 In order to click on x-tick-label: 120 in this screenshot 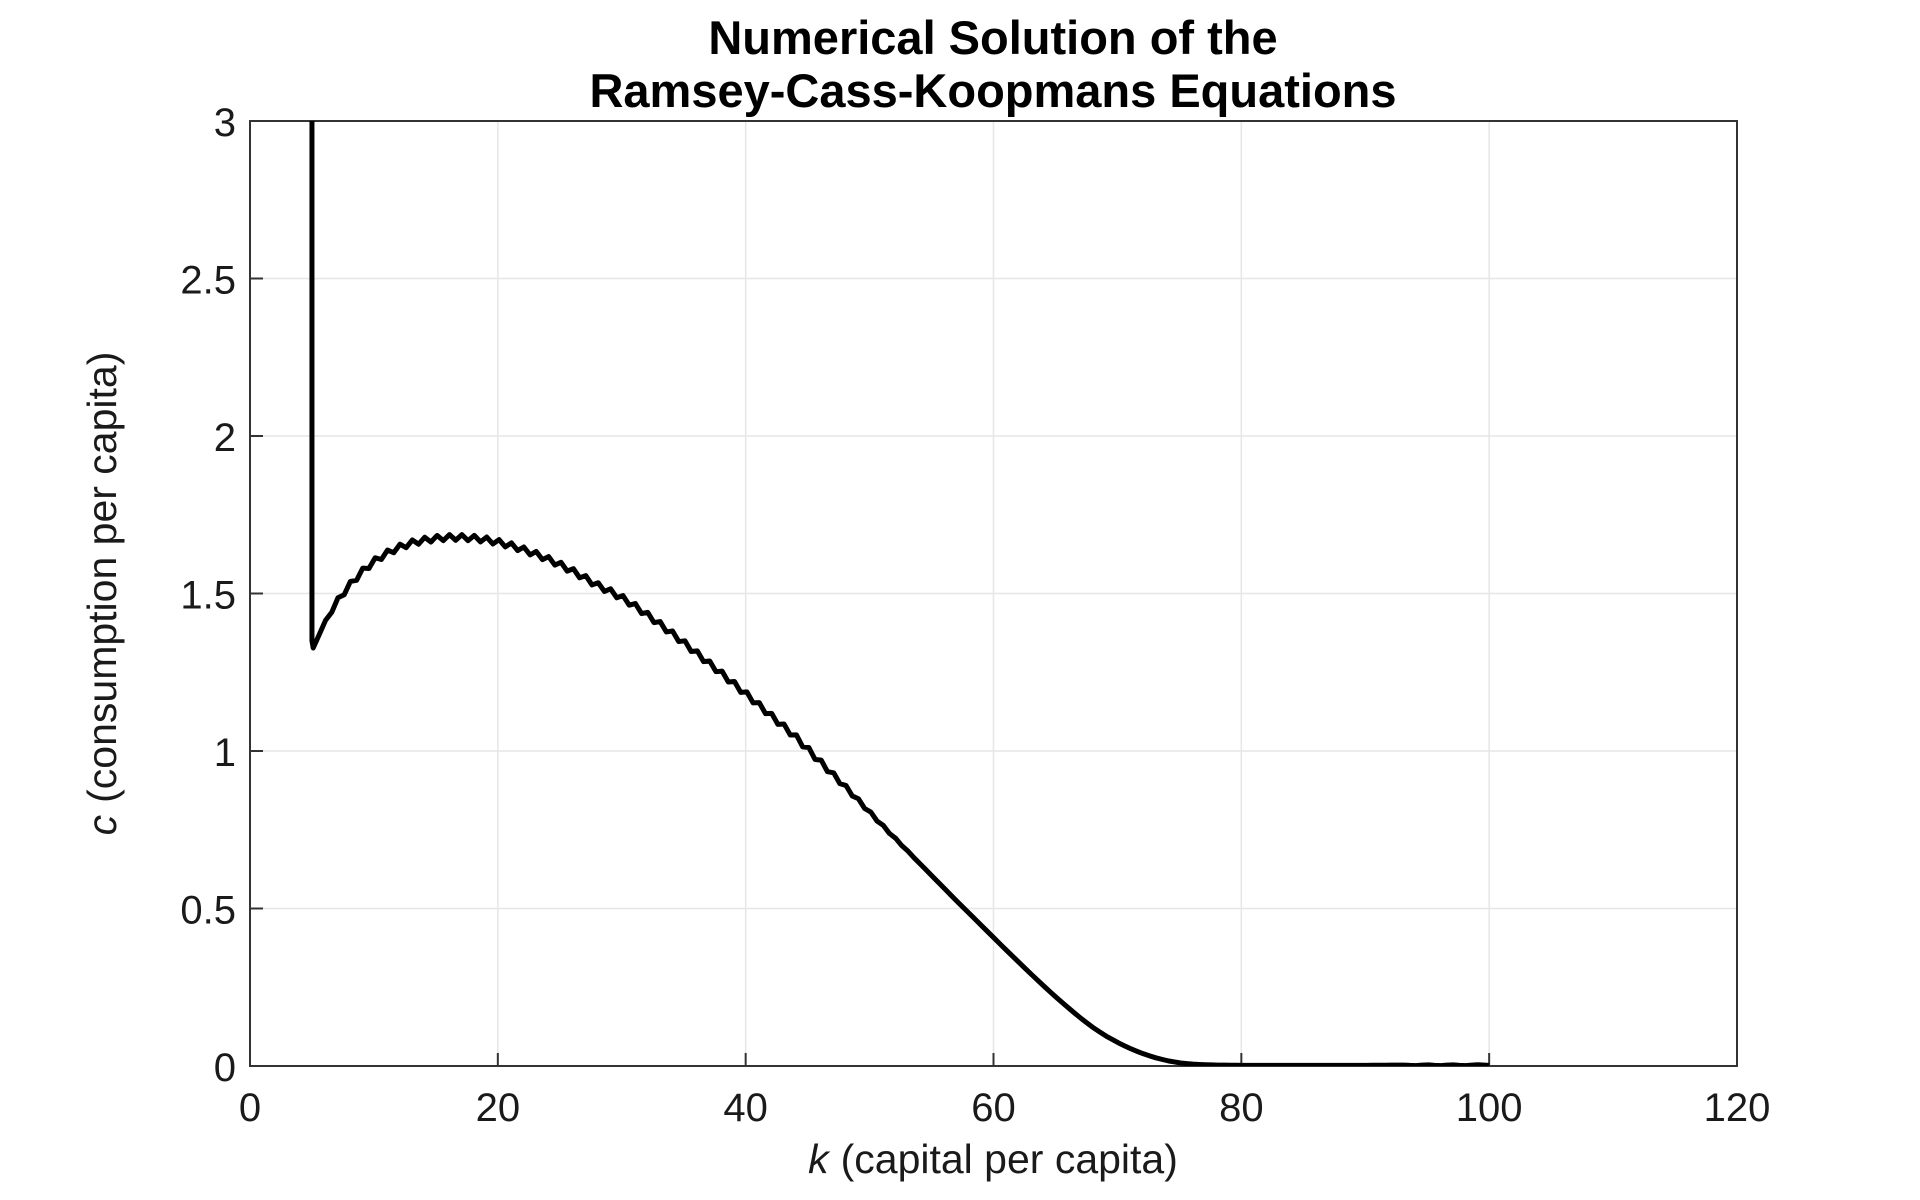, I will do `click(1737, 1108)`.